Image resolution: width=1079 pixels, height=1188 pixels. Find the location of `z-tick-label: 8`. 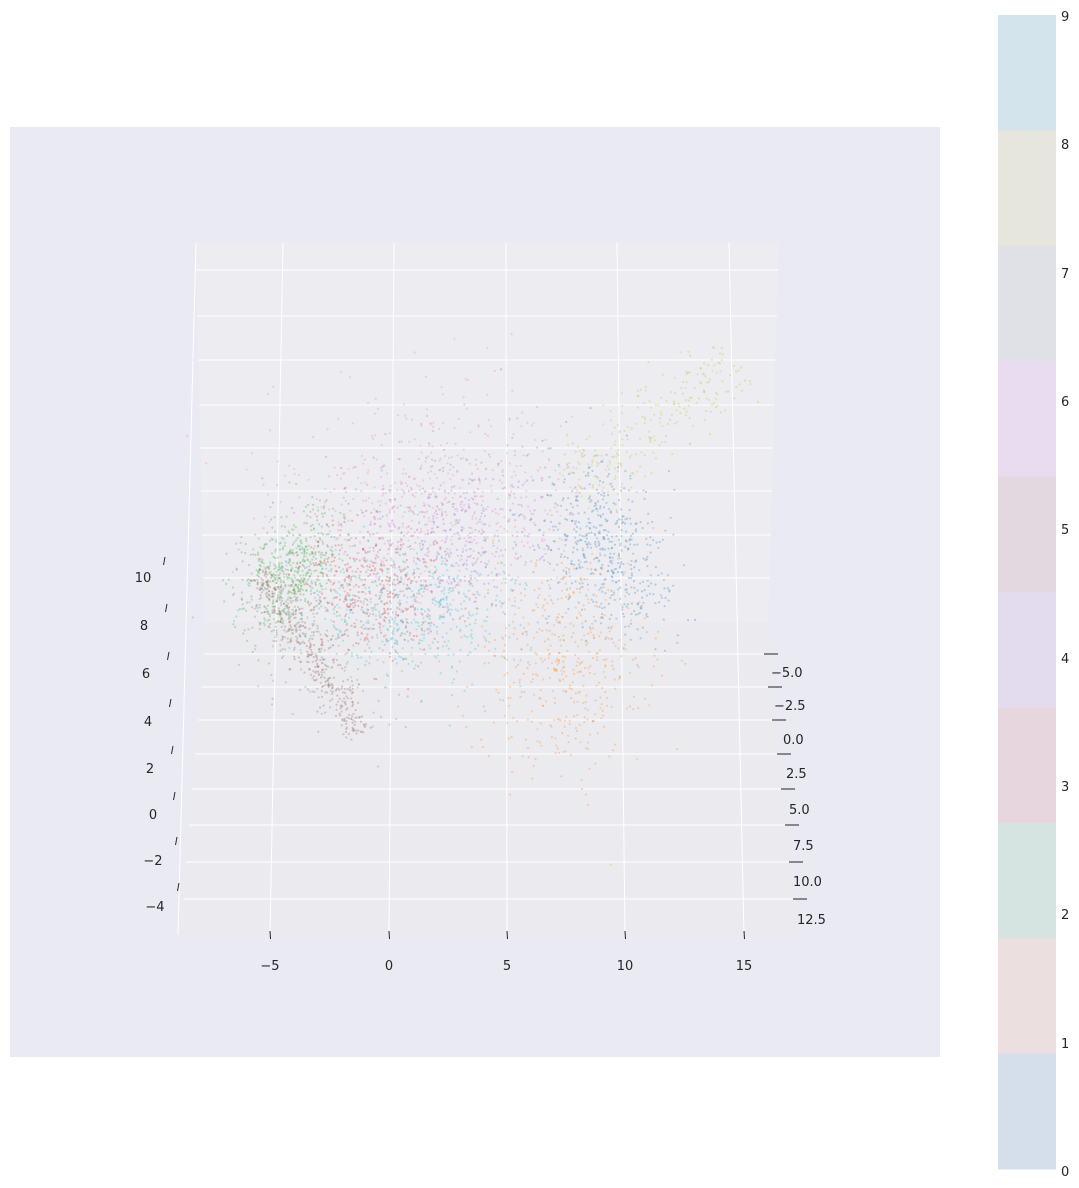

z-tick-label: 8 is located at coordinates (144, 626).